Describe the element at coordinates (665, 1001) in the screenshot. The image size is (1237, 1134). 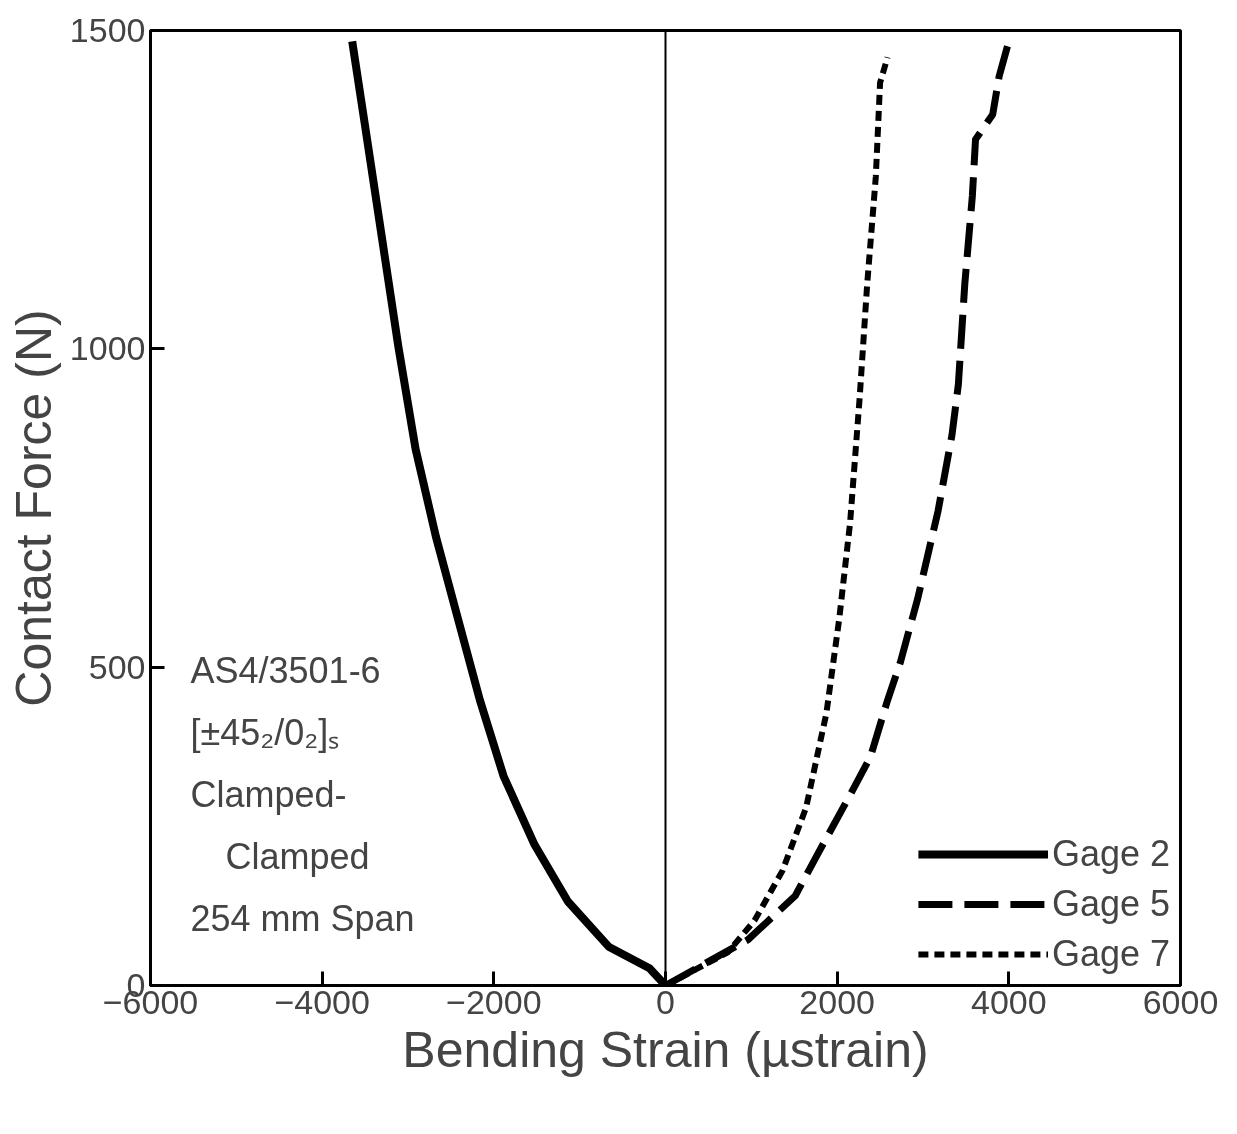
I see `x-tick-label: 0` at that location.